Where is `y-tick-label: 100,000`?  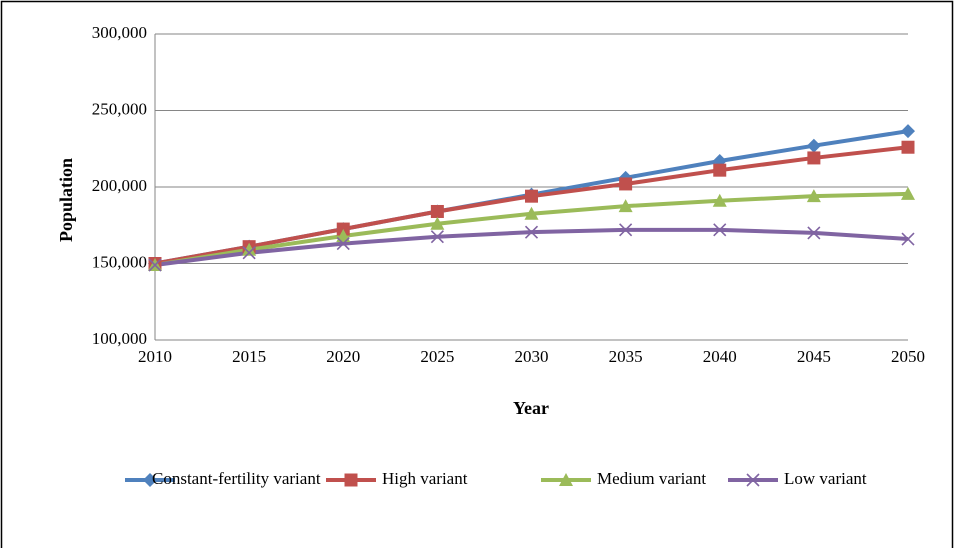 y-tick-label: 100,000 is located at coordinates (119, 338).